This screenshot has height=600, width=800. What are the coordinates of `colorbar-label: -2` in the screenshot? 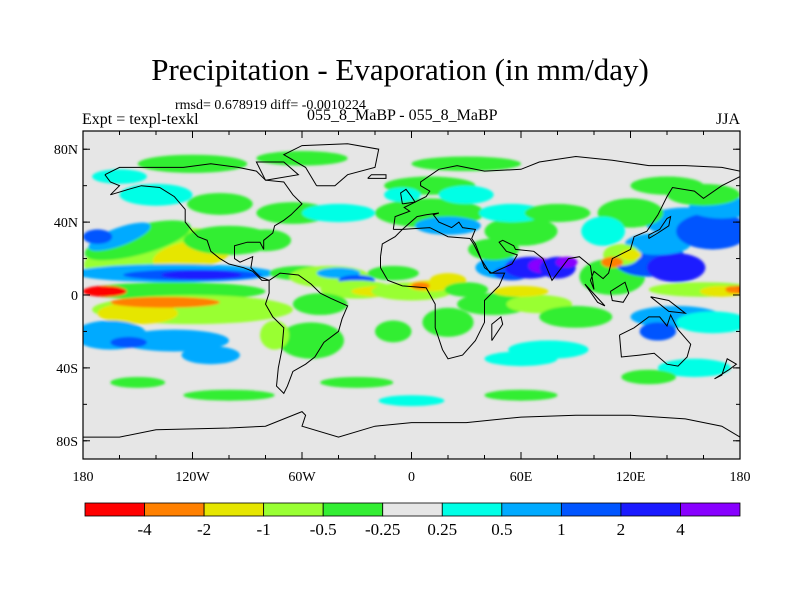 It's located at (204, 529).